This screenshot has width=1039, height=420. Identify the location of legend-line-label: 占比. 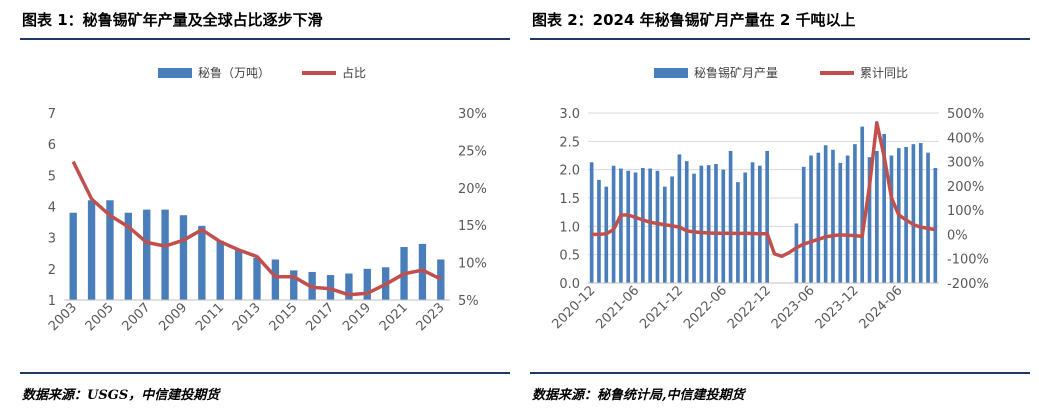
(354, 72).